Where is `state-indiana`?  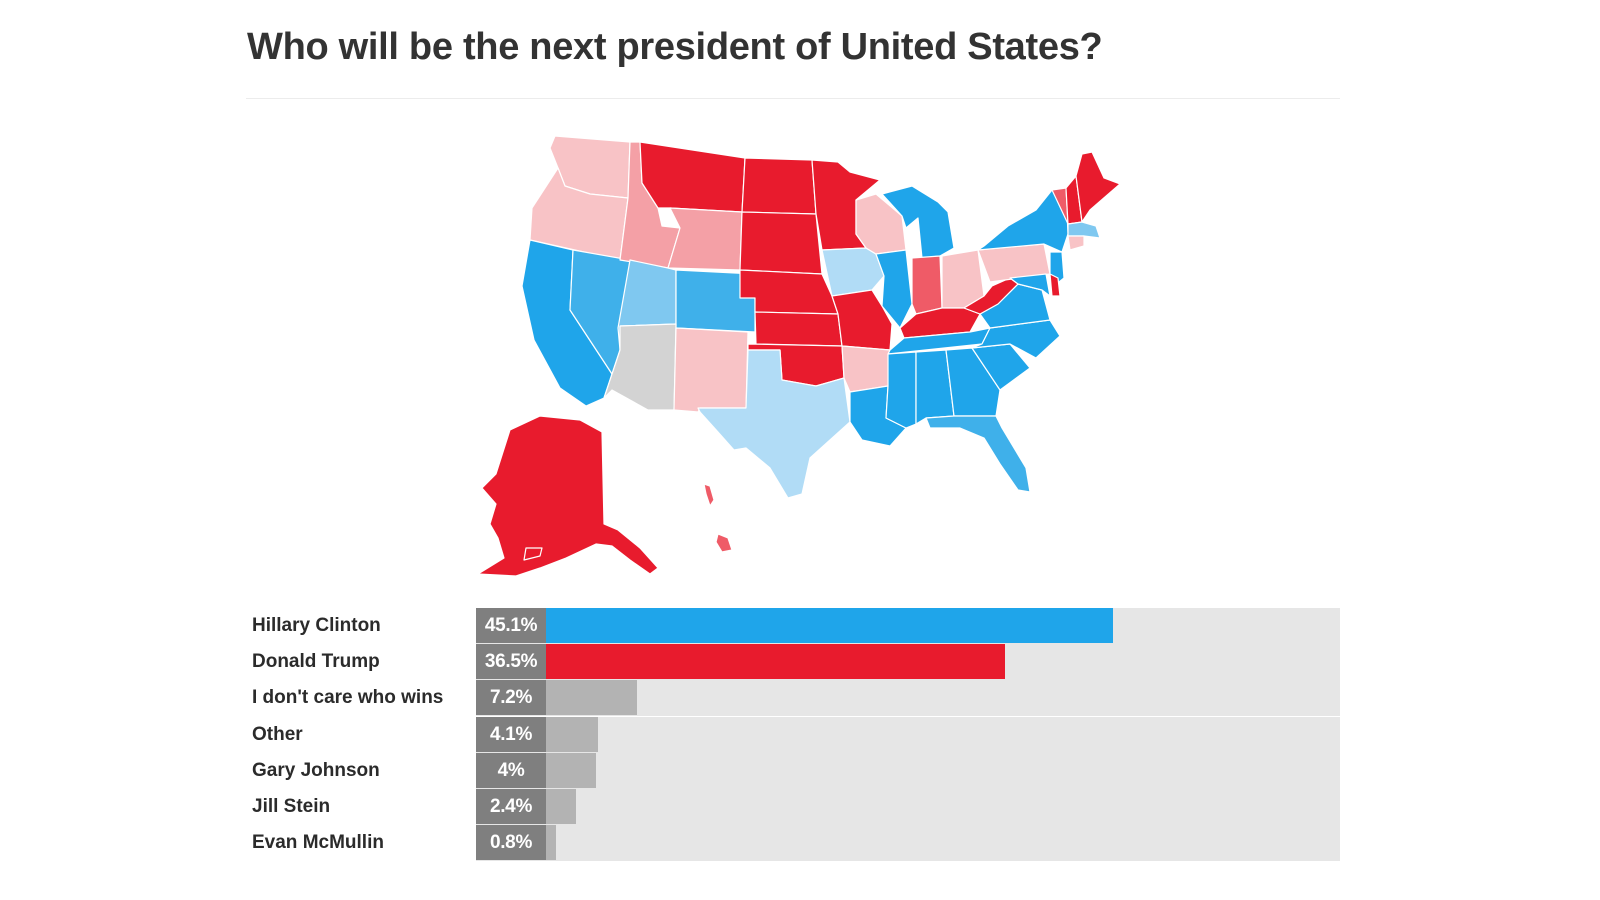 state-indiana is located at coordinates (927, 285).